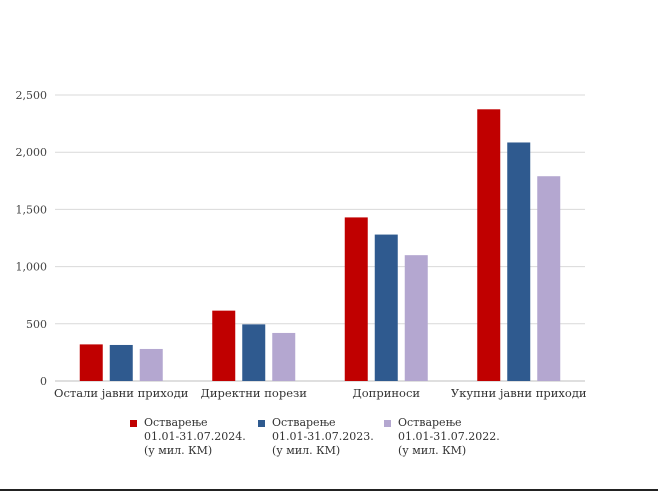  Describe the element at coordinates (133, 423) in the screenshot. I see `legend-swatch-2024` at that location.